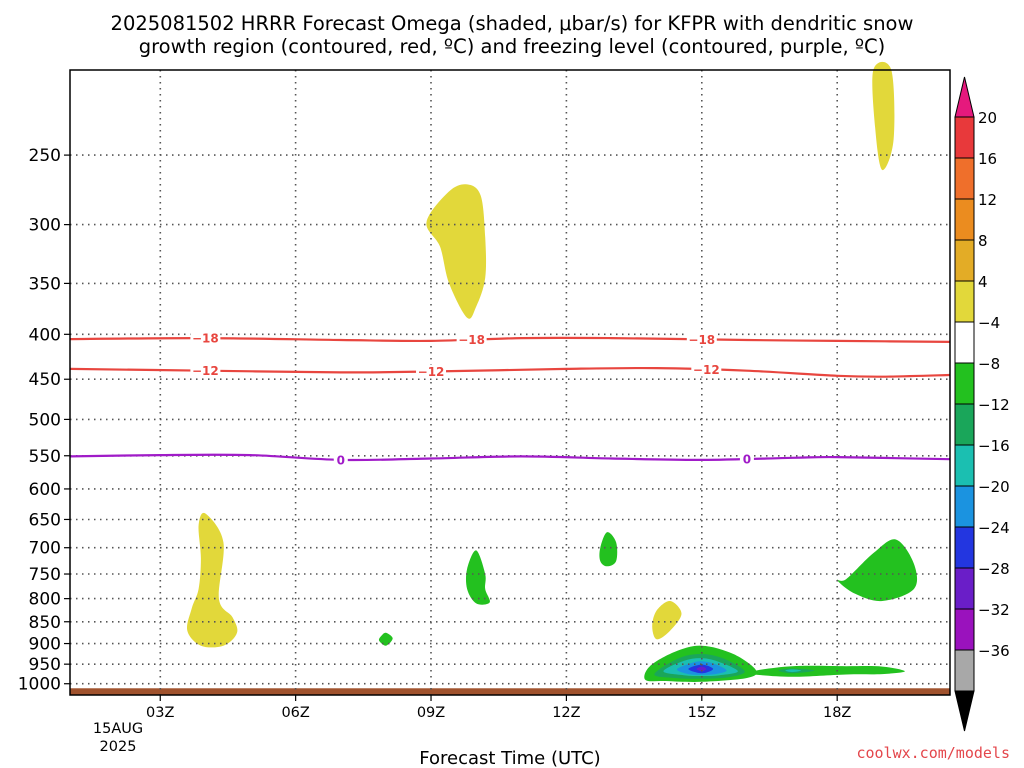 The image size is (1024, 768). Describe the element at coordinates (45, 335) in the screenshot. I see `pressure-tick-label: 400` at that location.